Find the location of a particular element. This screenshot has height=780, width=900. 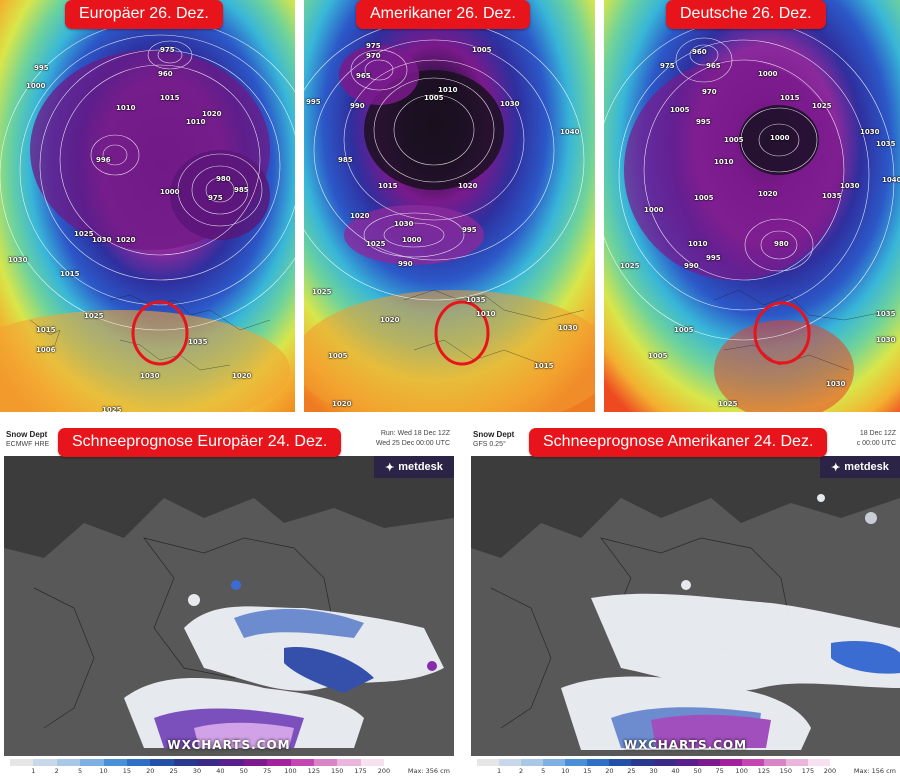

panel-title-deutsche: Deutsche 26. Dez. is located at coordinates (746, 14).